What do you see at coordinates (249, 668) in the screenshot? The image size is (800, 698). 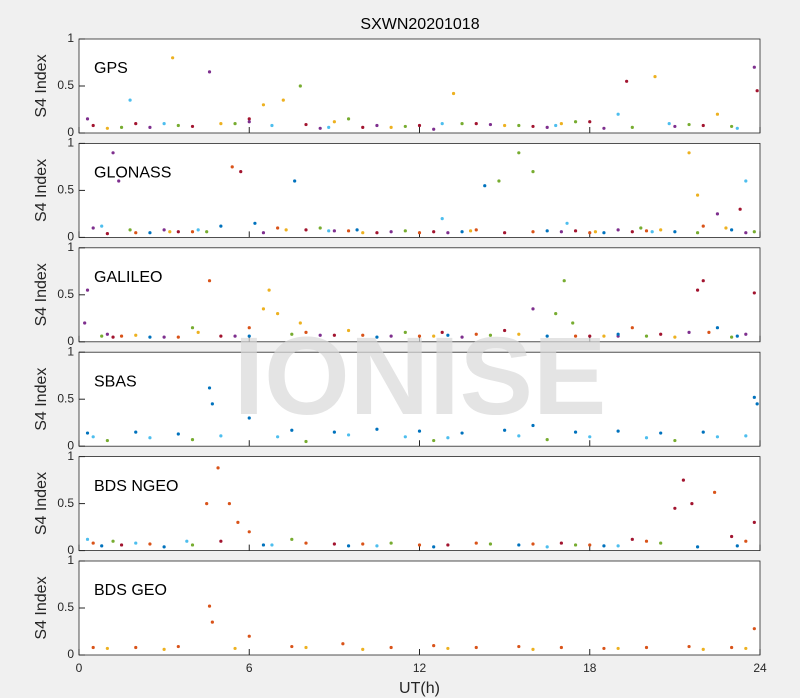 I see `x-tick-label: 6` at bounding box center [249, 668].